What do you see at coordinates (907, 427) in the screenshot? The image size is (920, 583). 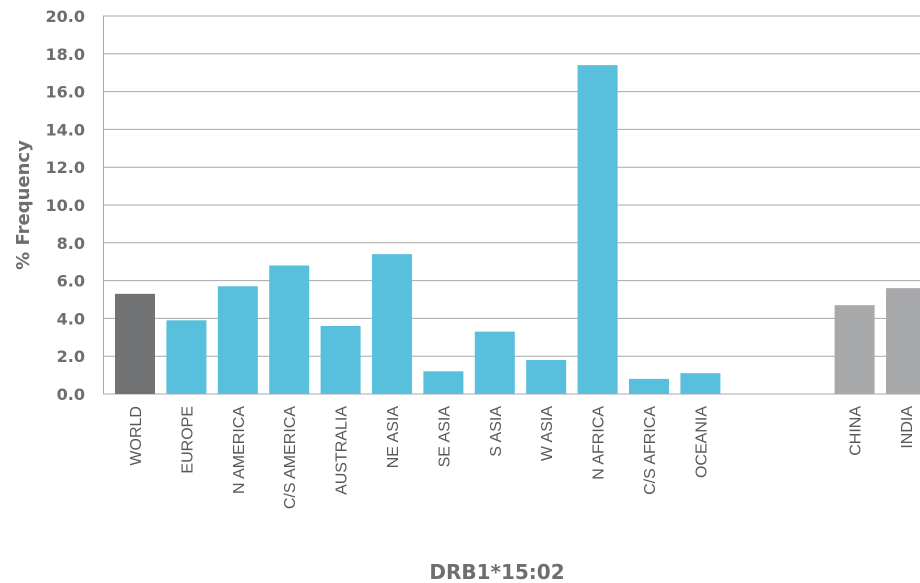 I see `x-tick-label: INDIA` at bounding box center [907, 427].